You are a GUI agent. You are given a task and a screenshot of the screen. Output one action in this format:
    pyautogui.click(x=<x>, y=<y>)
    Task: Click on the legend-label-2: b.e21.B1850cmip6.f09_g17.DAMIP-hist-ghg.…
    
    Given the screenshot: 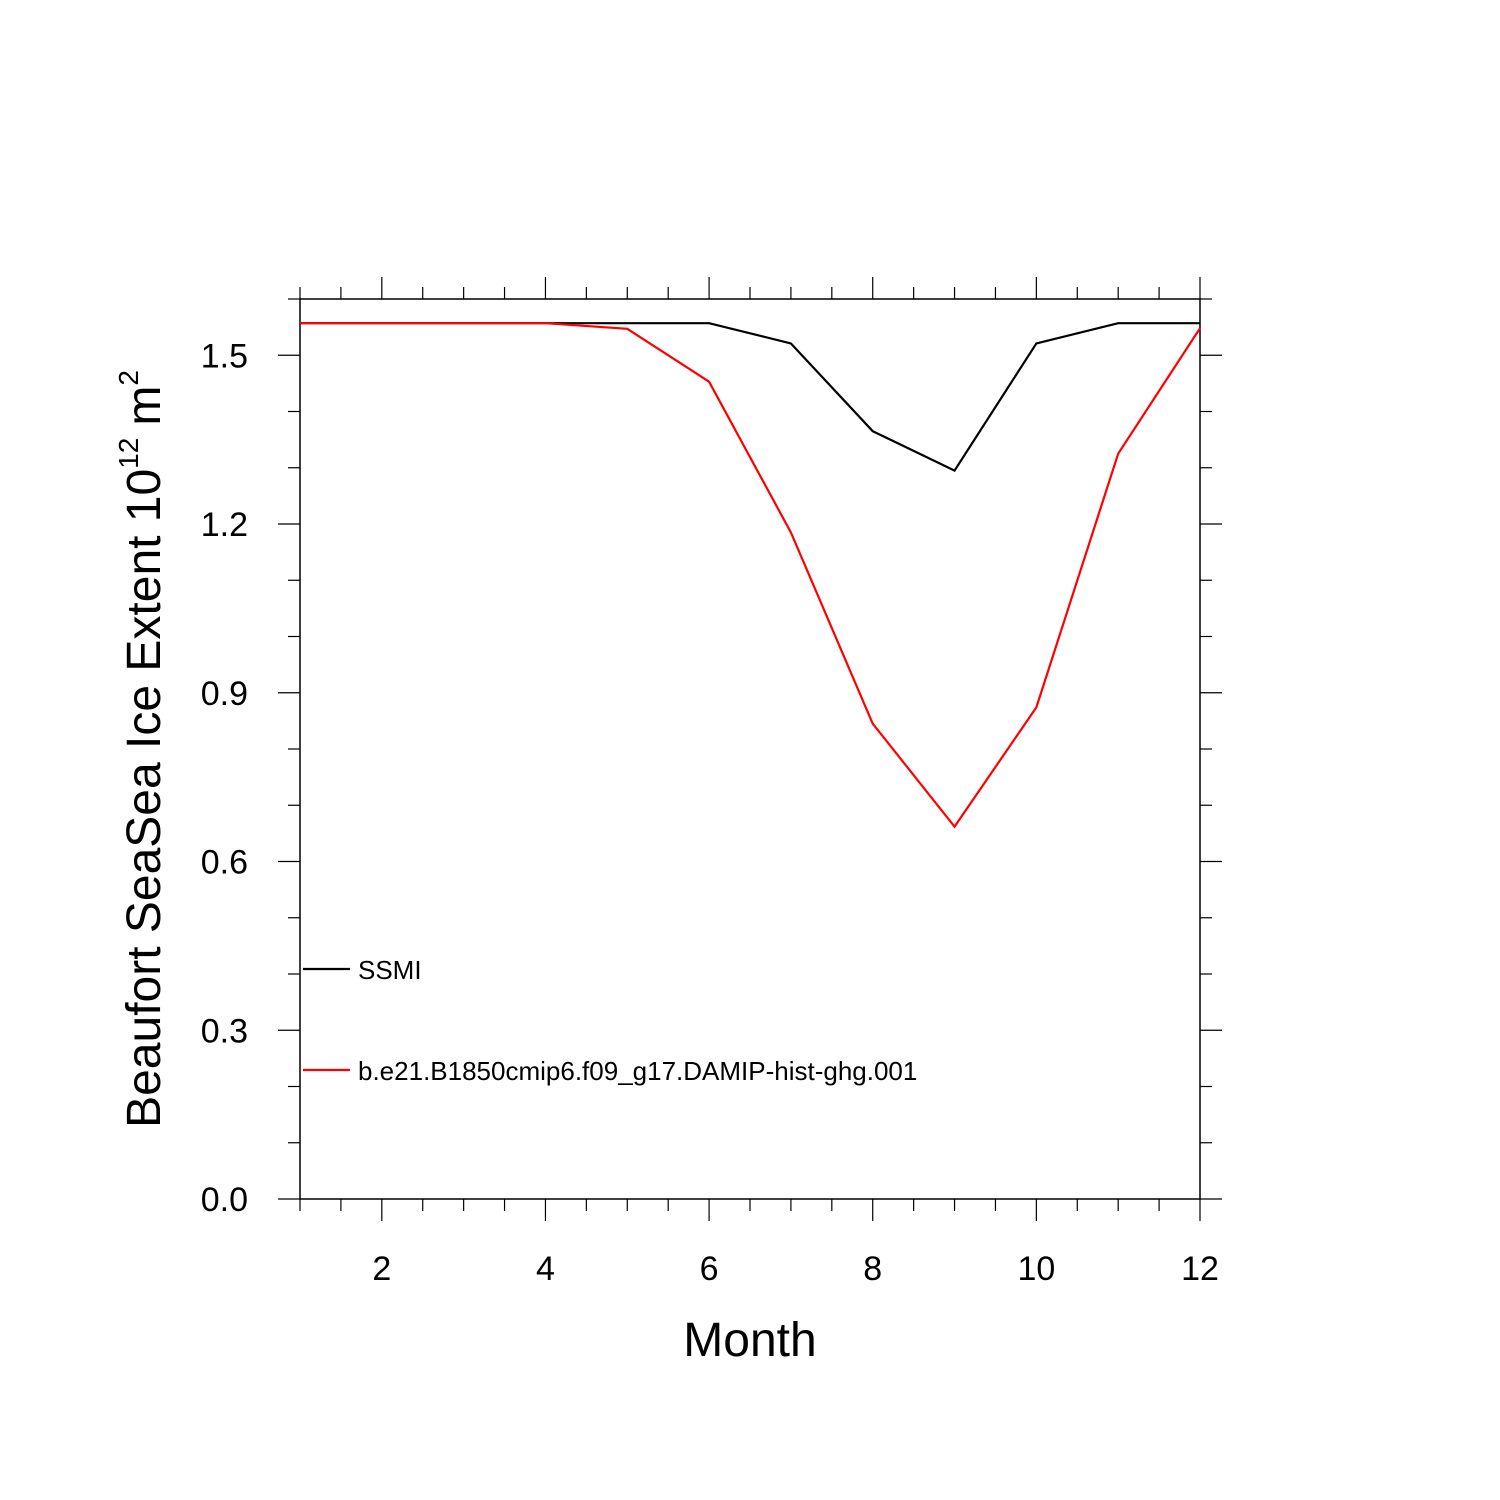 What is the action you would take?
    pyautogui.click(x=637, y=1071)
    